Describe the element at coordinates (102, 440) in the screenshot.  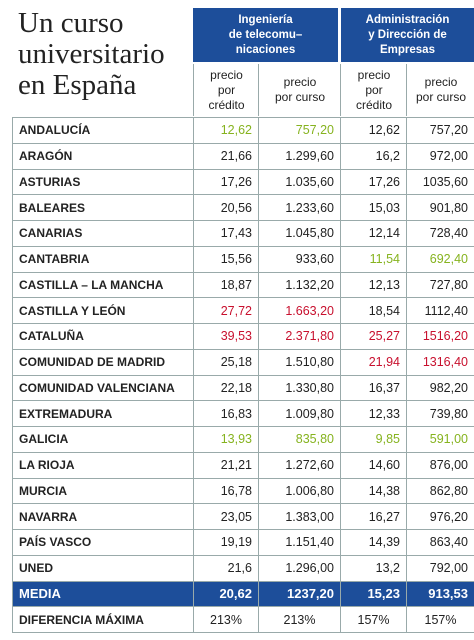
I see `row-label: GALICIA` at that location.